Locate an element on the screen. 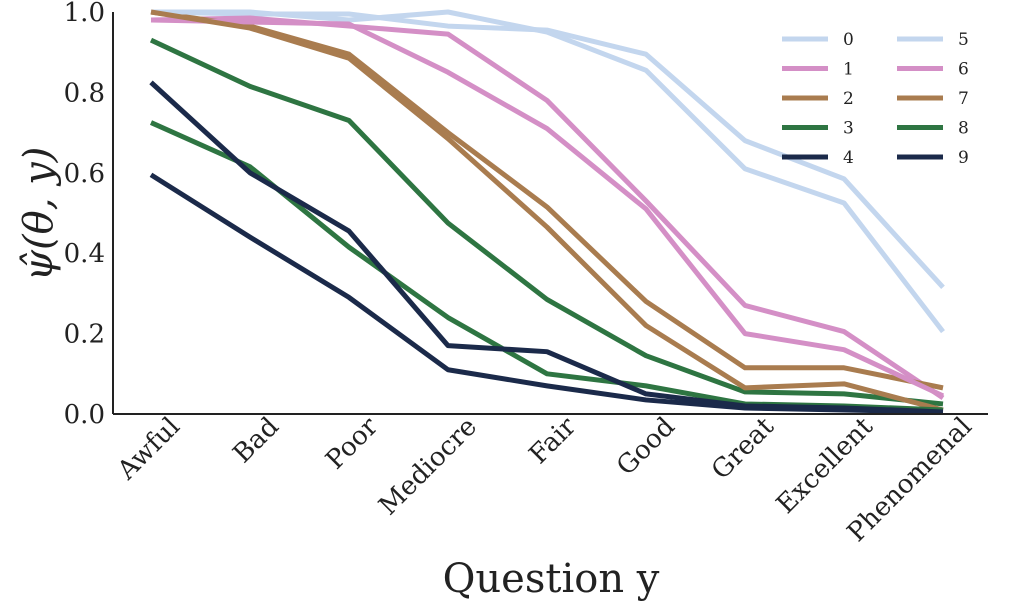 Image resolution: width=1009 pixels, height=604 pixels. y-tick-label: 1.0 is located at coordinates (84, 14).